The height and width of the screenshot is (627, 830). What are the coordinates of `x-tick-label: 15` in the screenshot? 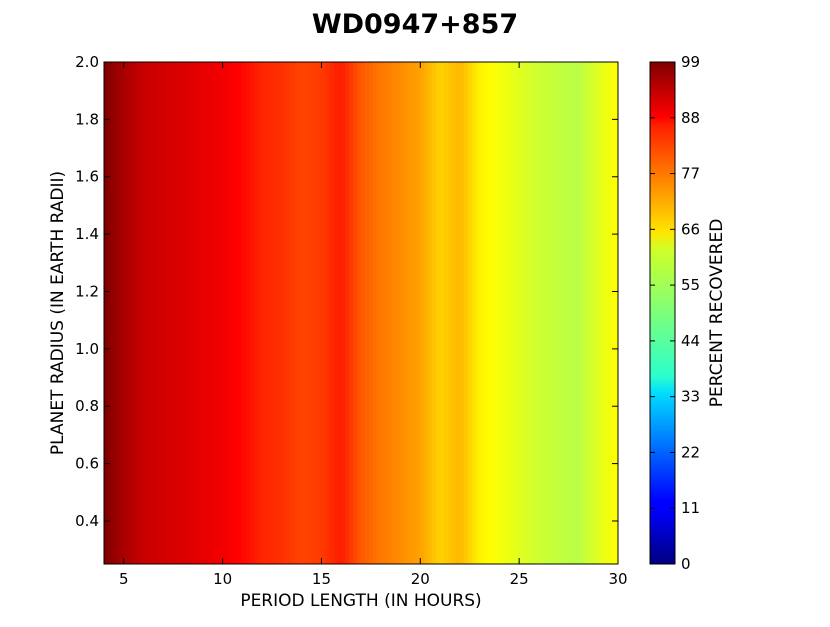 It's located at (321, 579).